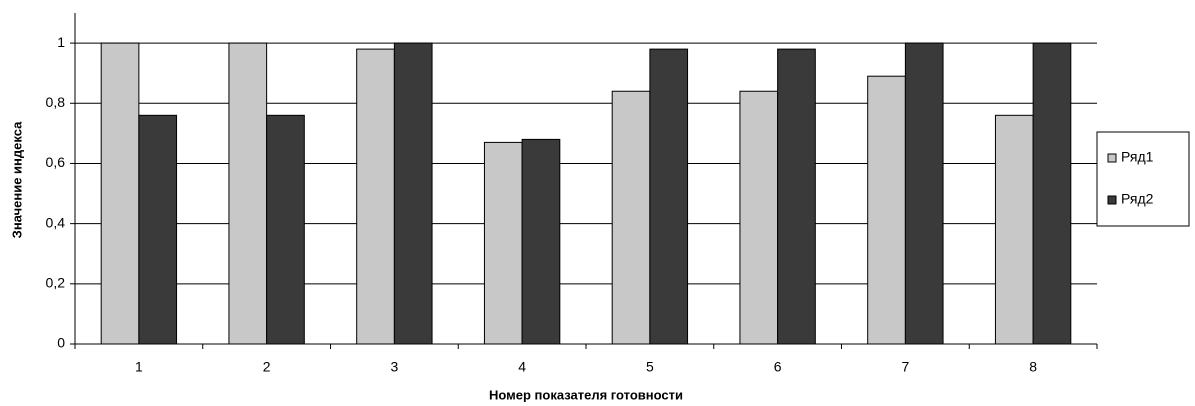  Describe the element at coordinates (16, 179) in the screenshot. I see `y-axis-title: Значение индекса` at that location.